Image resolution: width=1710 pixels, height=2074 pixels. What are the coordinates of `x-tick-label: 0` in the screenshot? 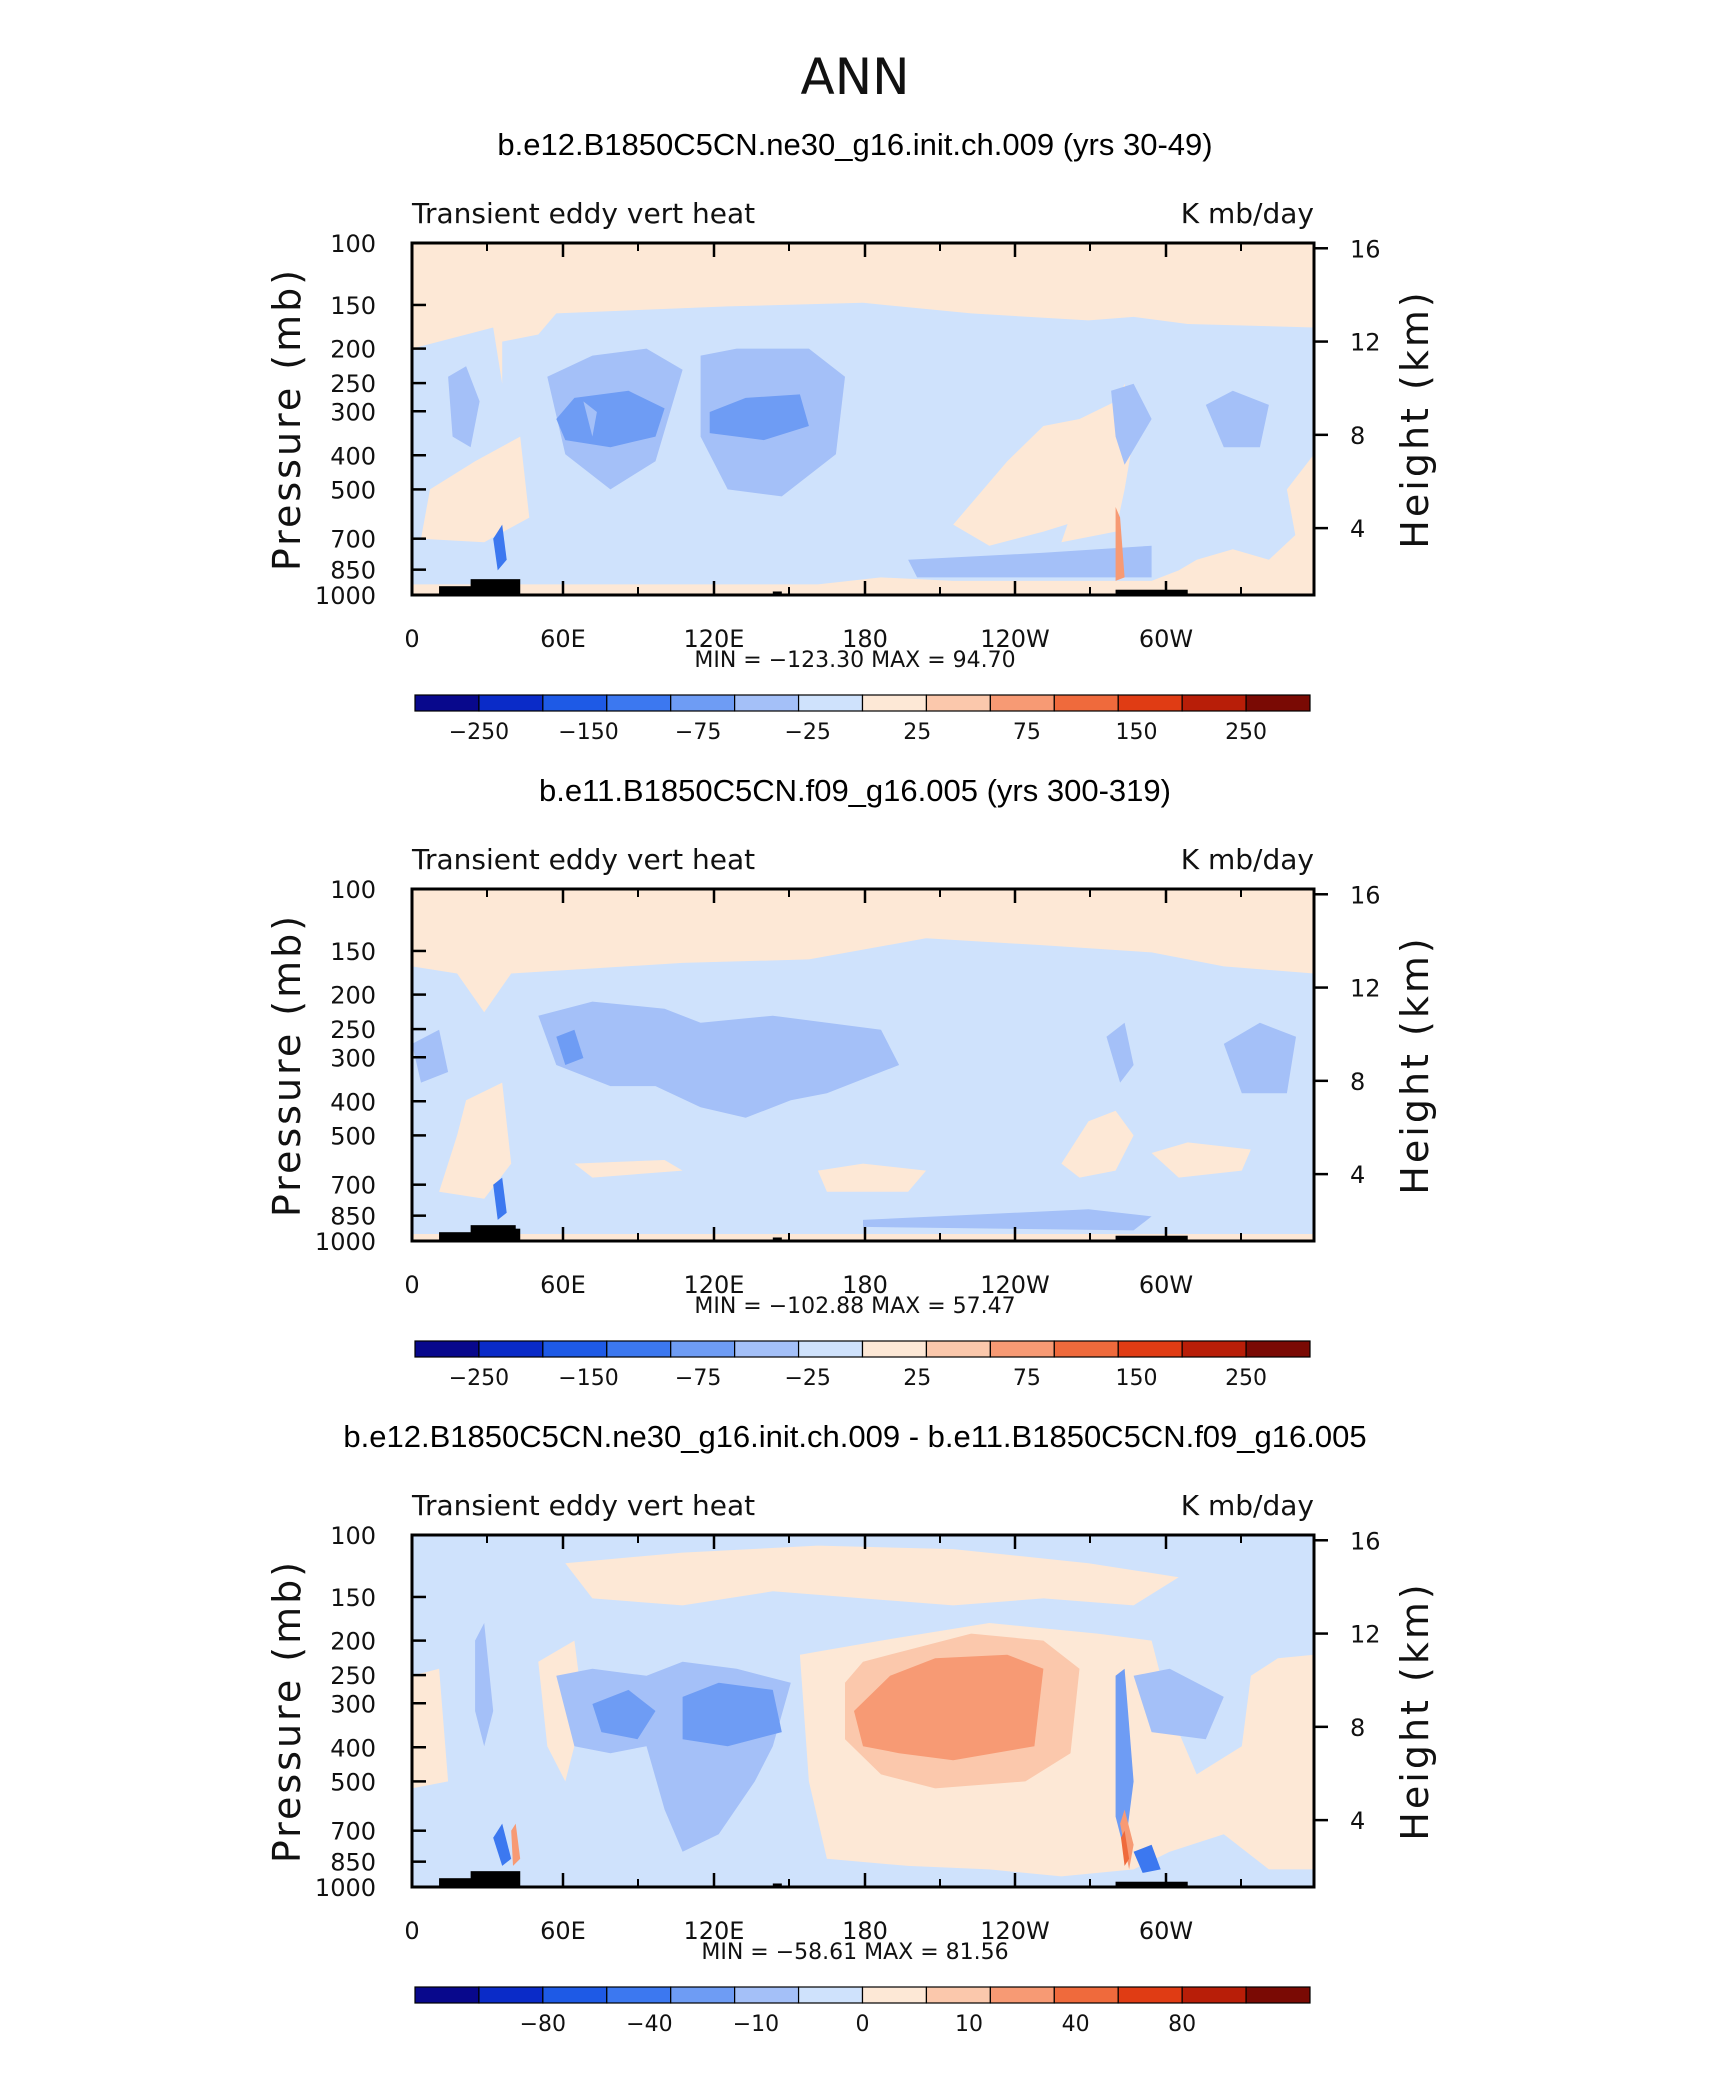 It's located at (411, 639).